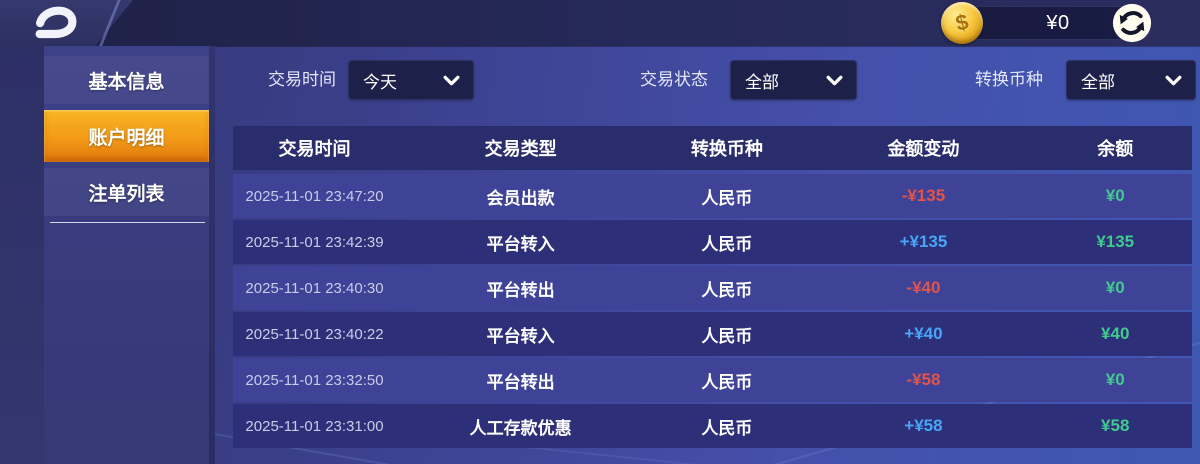 The height and width of the screenshot is (464, 1200). I want to click on cell-time: 2025-11-01 23:31:00, so click(314, 426).